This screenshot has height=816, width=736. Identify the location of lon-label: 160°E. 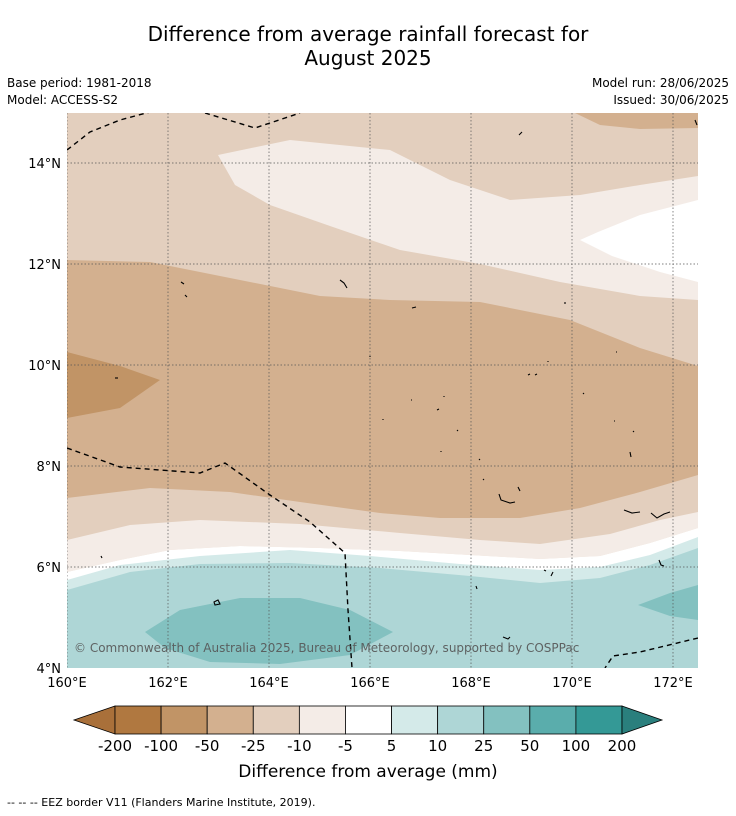
(67, 683).